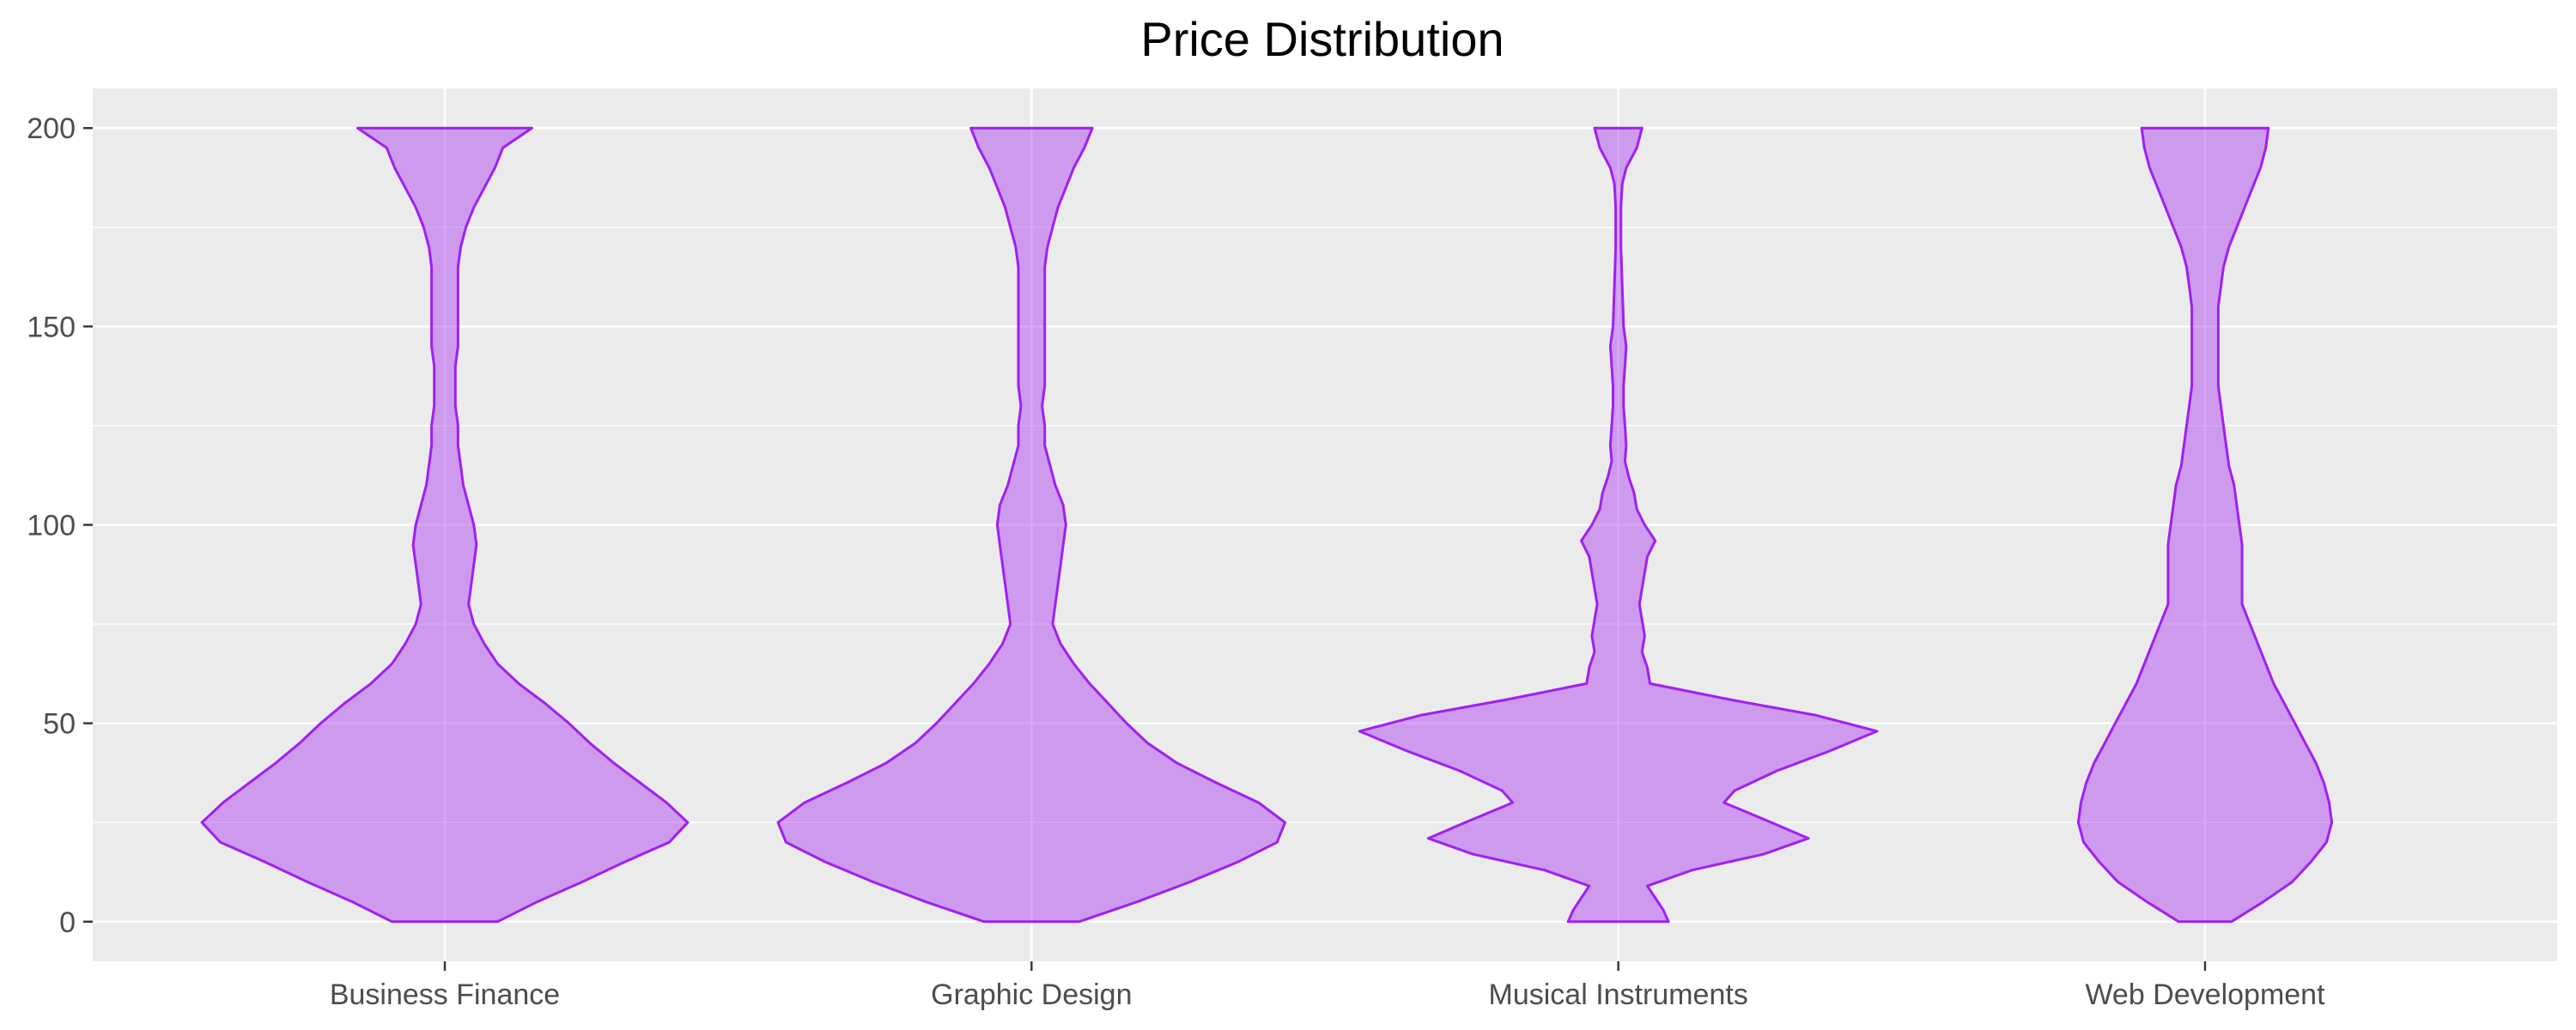 This screenshot has width=2576, height=1030. I want to click on y-tick-label: 150, so click(52, 327).